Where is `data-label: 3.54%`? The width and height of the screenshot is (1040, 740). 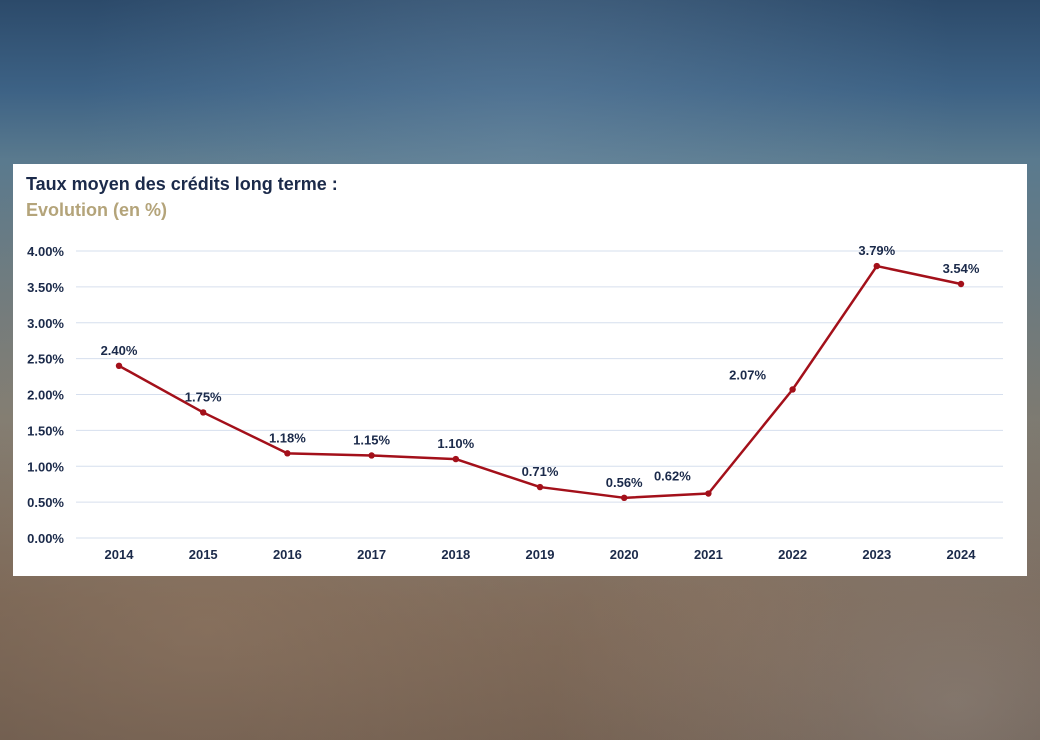
data-label: 3.54% is located at coordinates (961, 268).